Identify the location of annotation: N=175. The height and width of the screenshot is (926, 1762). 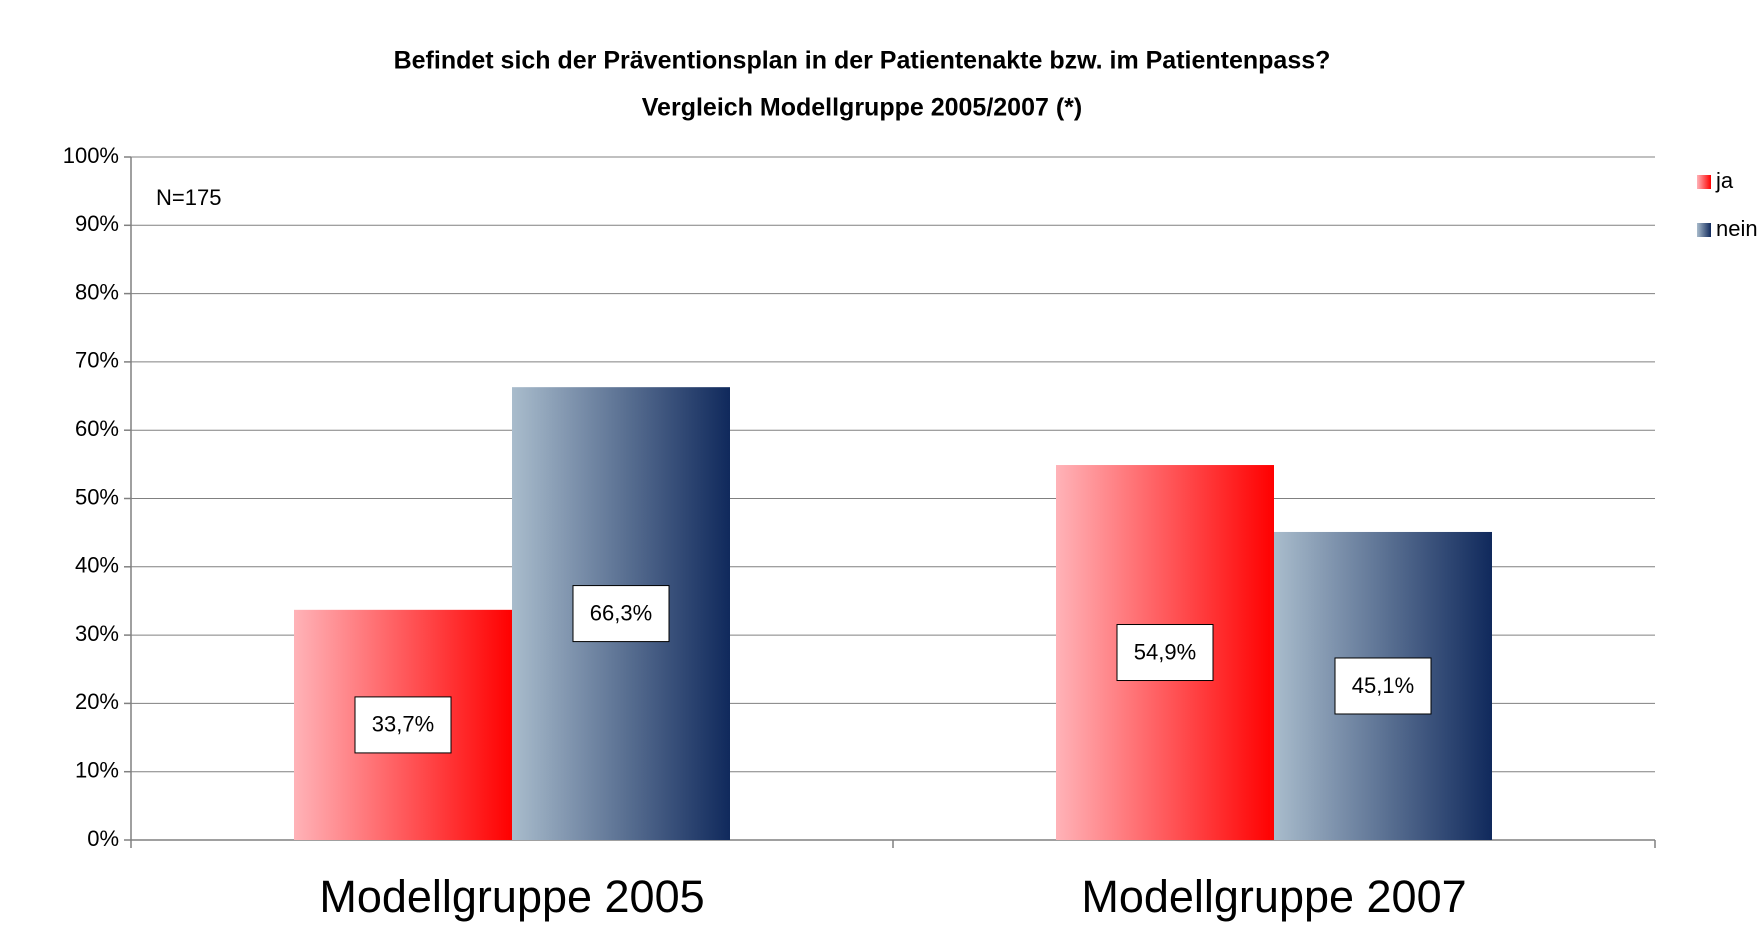
(188, 197).